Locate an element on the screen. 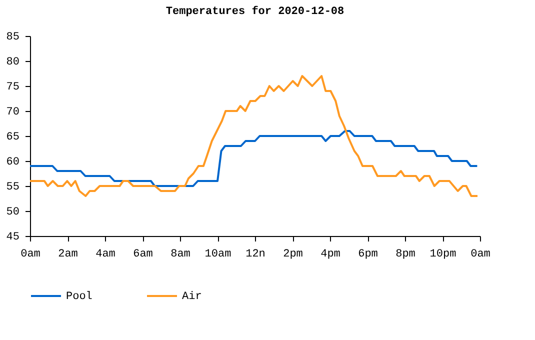 Image resolution: width=535 pixels, height=340 pixels. x-tick-label: 8pm is located at coordinates (406, 254).